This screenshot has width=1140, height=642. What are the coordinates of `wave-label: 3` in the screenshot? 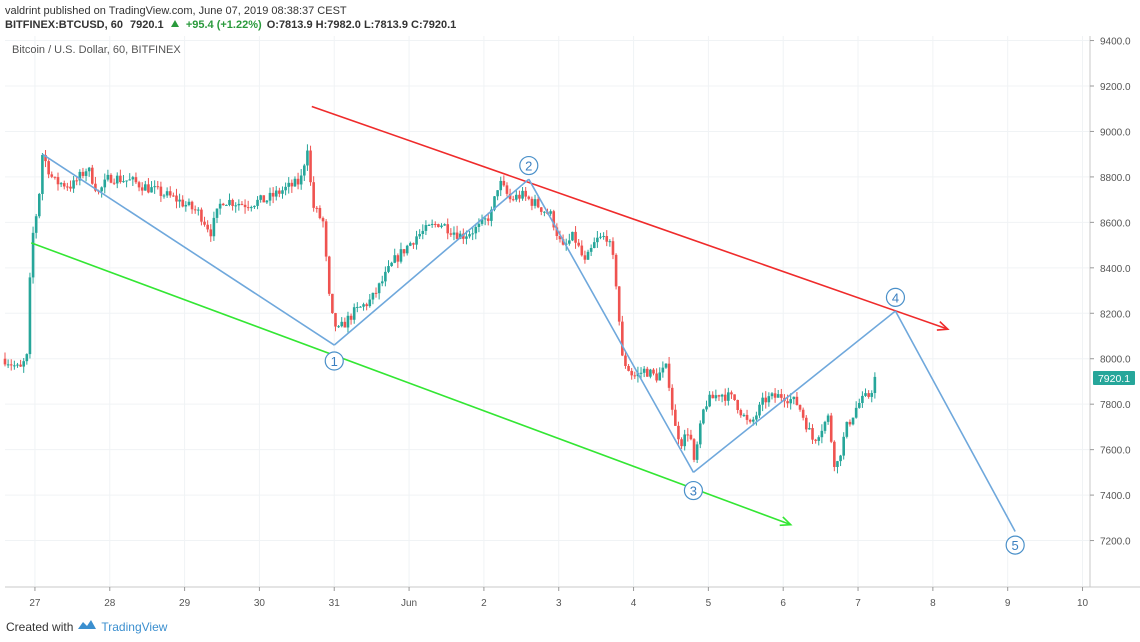 It's located at (693, 491).